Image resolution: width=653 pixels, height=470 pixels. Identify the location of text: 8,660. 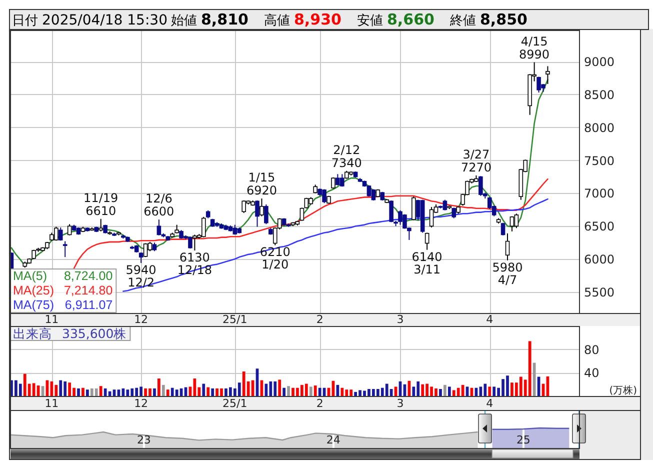
(410, 19).